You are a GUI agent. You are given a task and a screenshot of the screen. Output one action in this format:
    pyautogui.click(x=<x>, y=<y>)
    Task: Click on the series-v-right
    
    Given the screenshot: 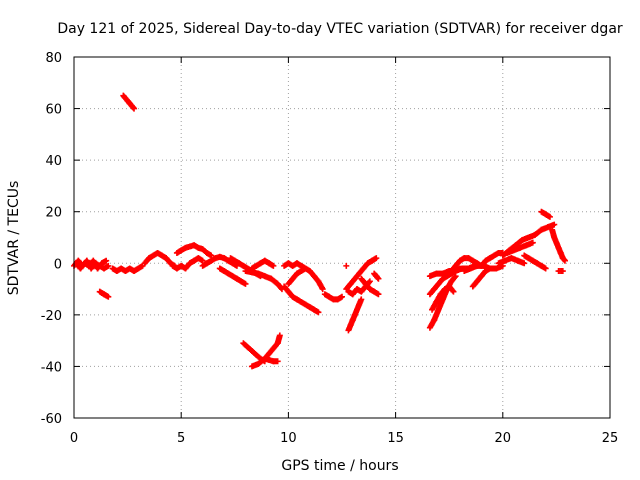 What is the action you would take?
    pyautogui.click(x=265, y=351)
    